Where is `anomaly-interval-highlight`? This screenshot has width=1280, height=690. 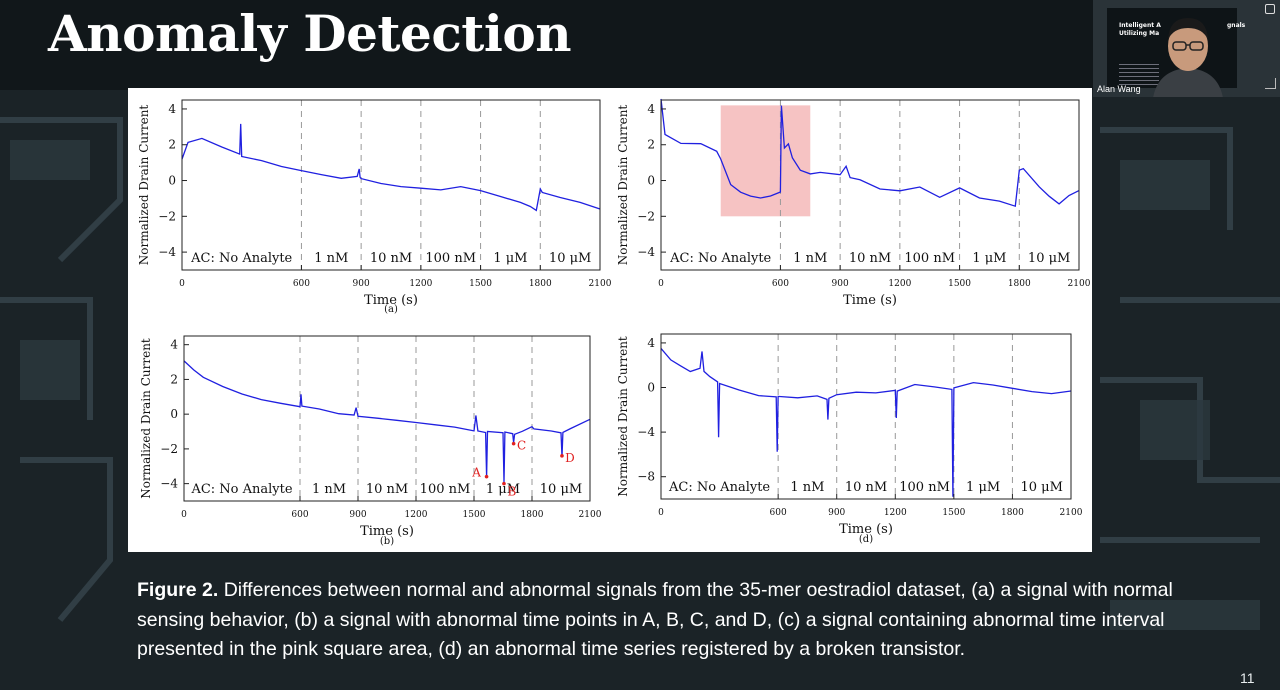 anomaly-interval-highlight is located at coordinates (765, 161).